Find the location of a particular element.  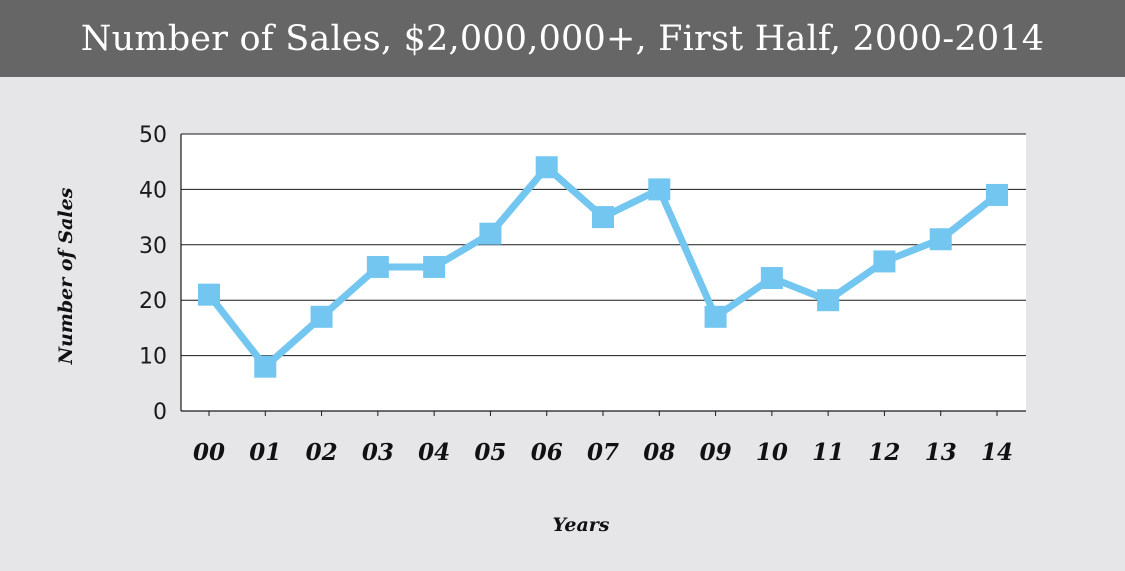

x-tick-label-12: 12 is located at coordinates (884, 452).